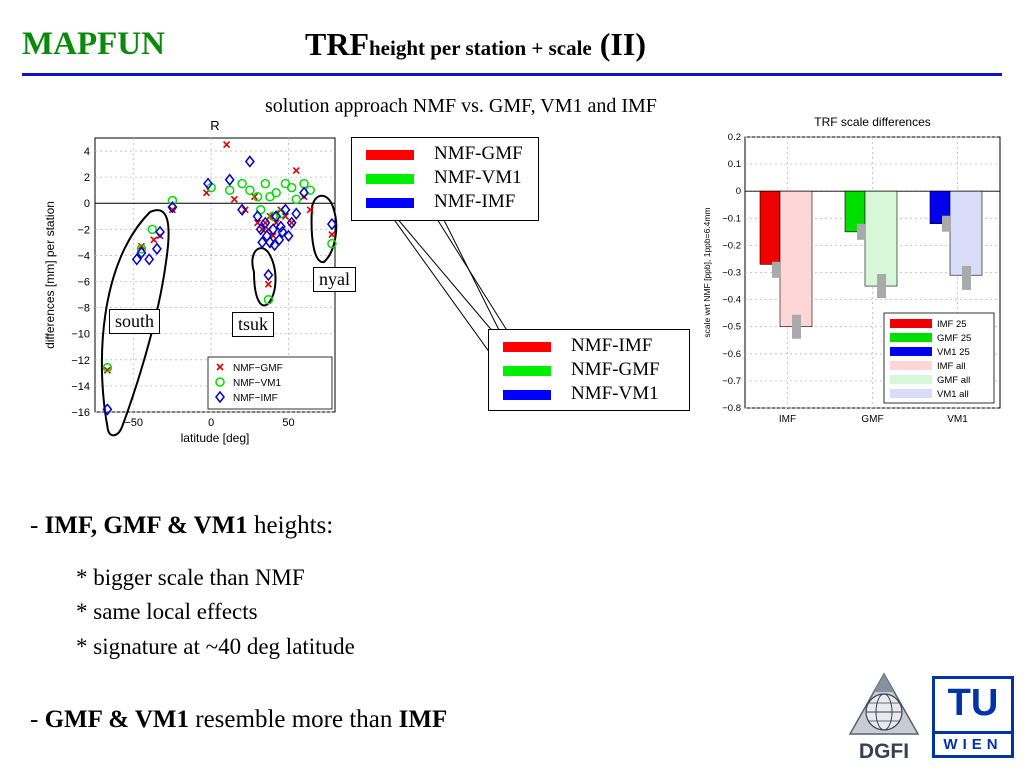  What do you see at coordinates (83, 309) in the screenshot?
I see `y-tick-label: −8` at bounding box center [83, 309].